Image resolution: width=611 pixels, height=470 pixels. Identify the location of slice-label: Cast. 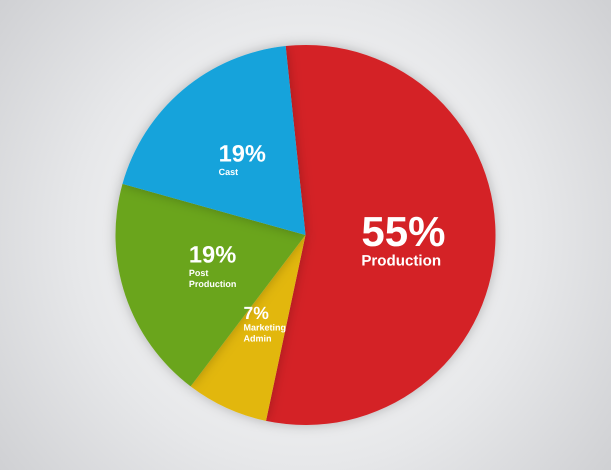
(228, 172).